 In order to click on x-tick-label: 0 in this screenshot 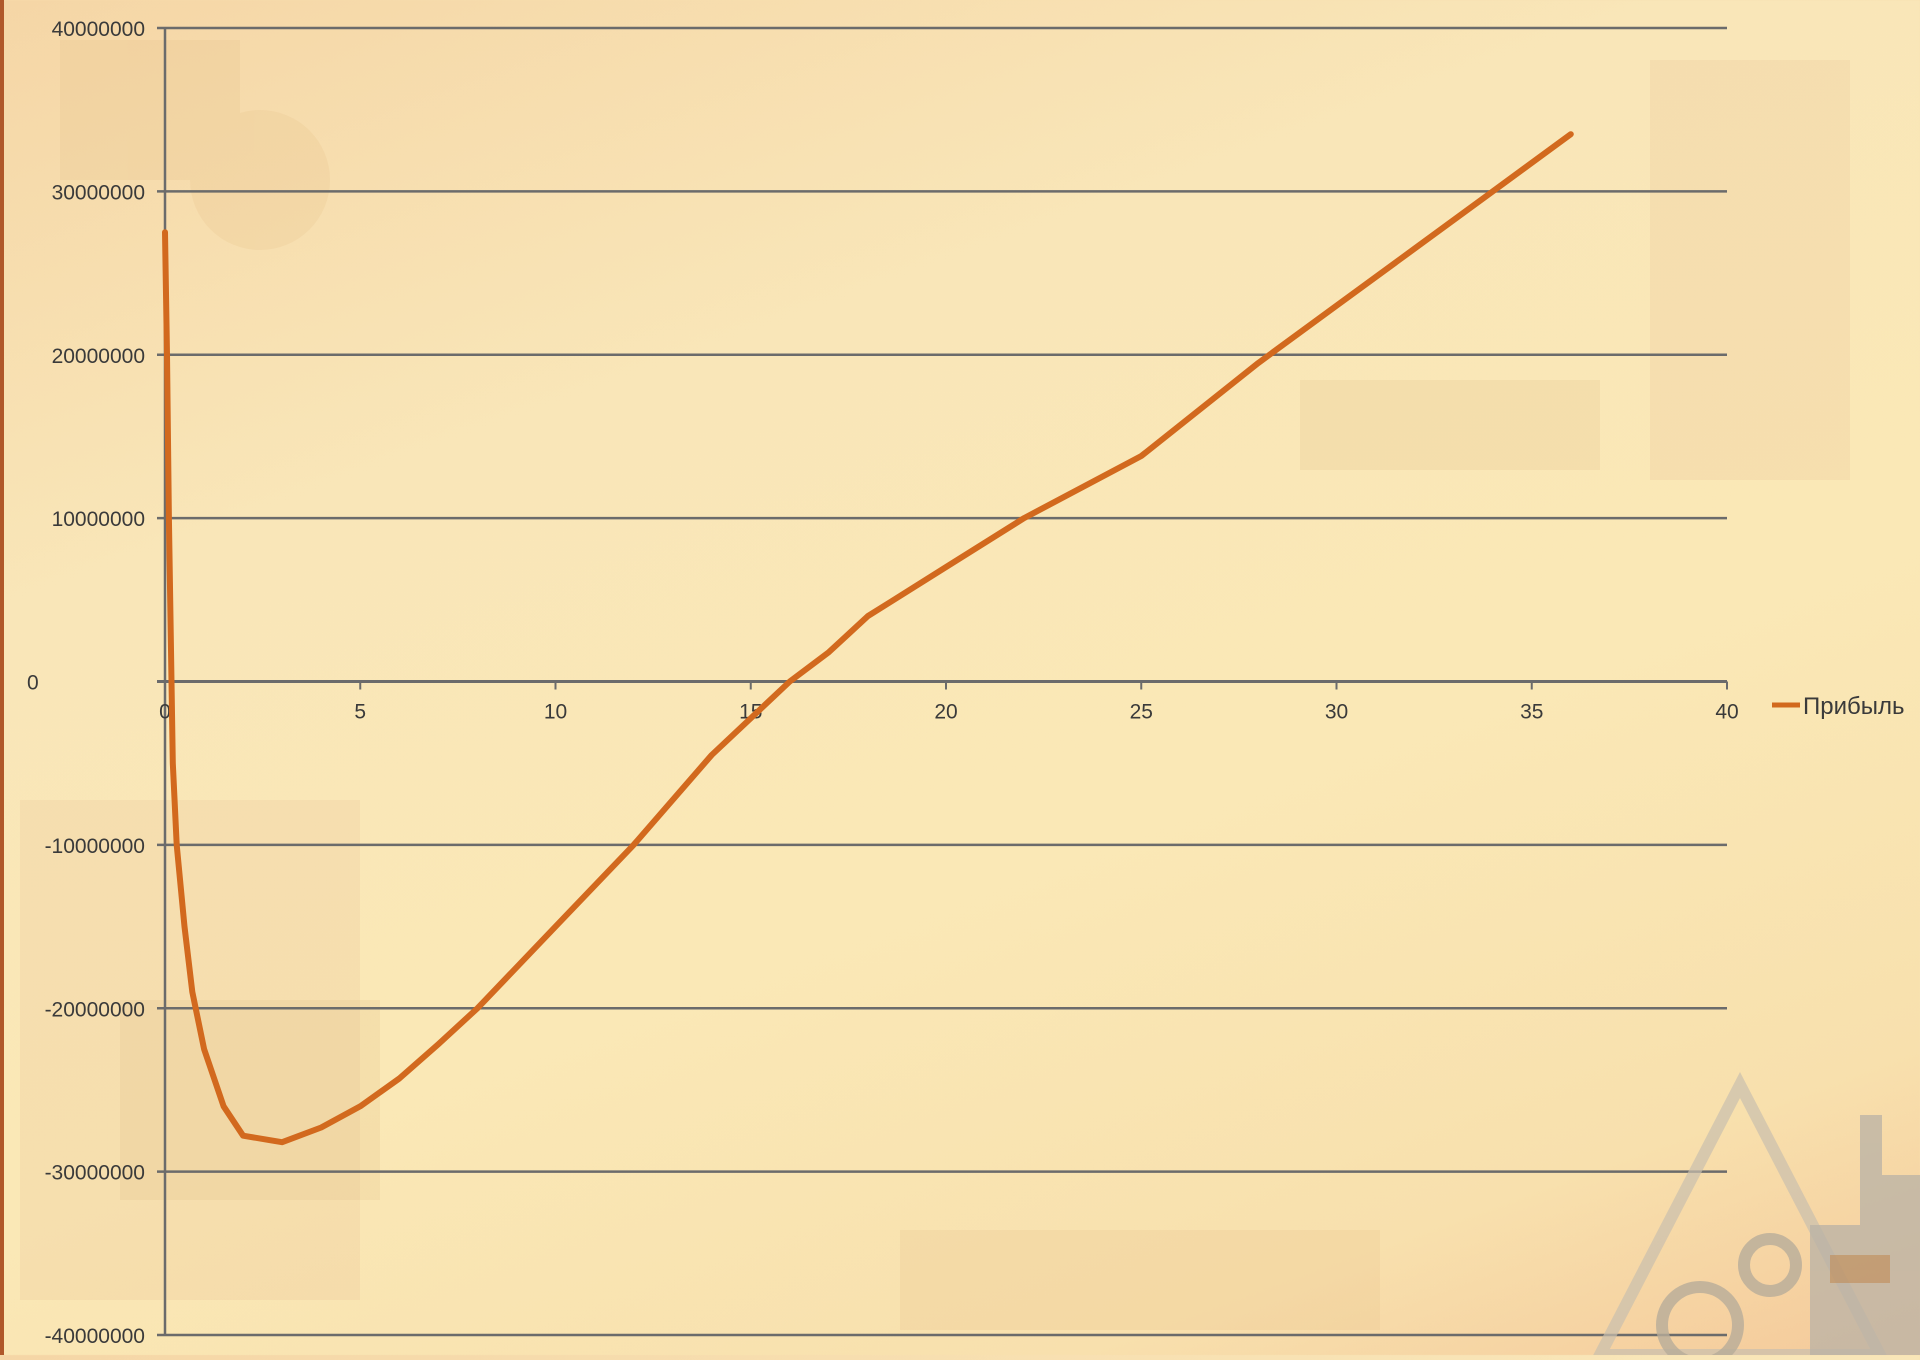, I will do `click(165, 712)`.